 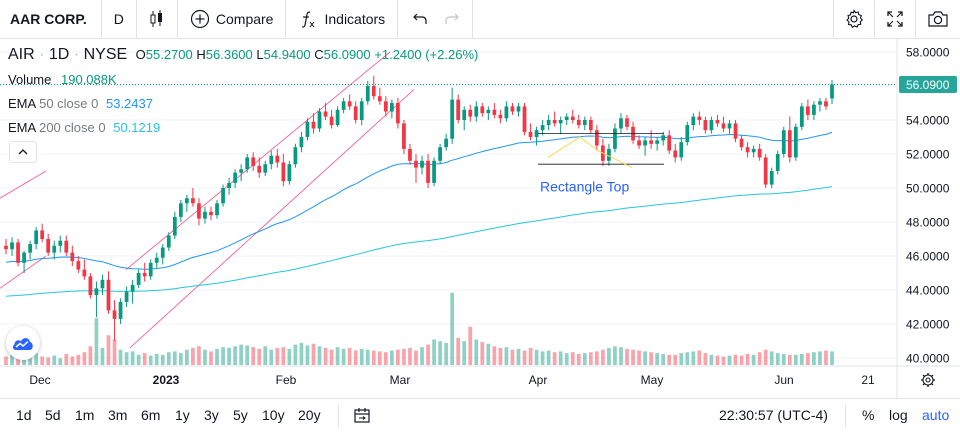 What do you see at coordinates (23, 152) in the screenshot?
I see `collapse-legend-button` at bounding box center [23, 152].